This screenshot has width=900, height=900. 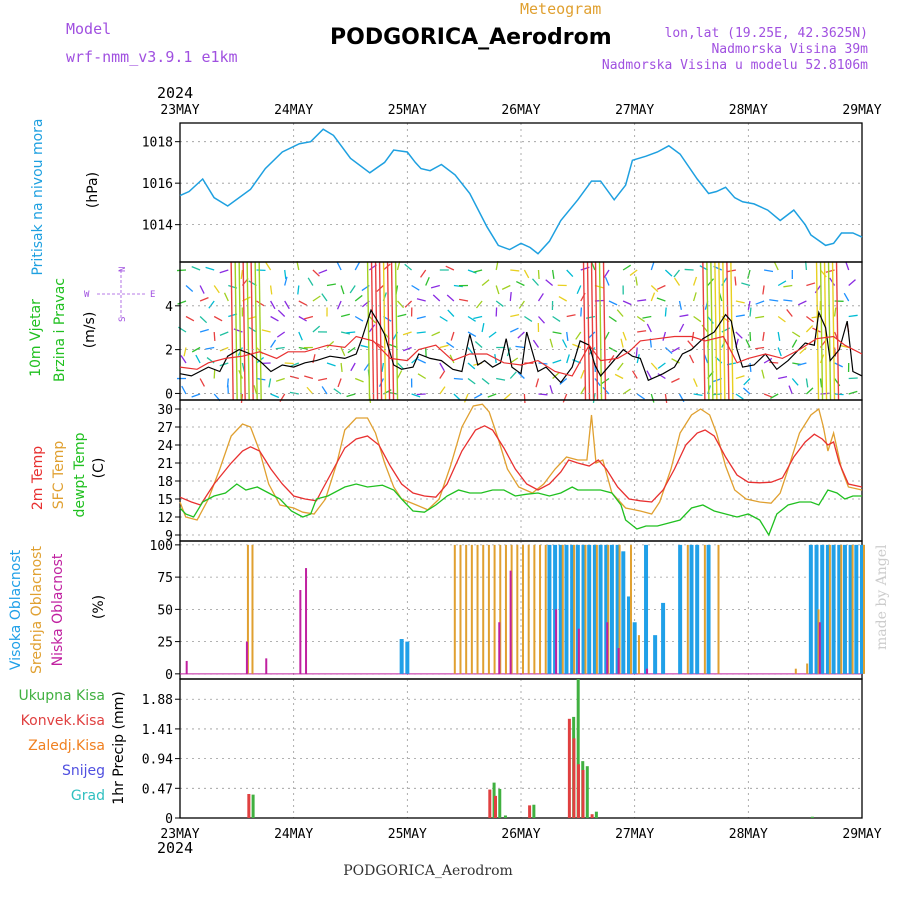 I want to click on x-tick-label-bottom: 23MAY, so click(x=179, y=834).